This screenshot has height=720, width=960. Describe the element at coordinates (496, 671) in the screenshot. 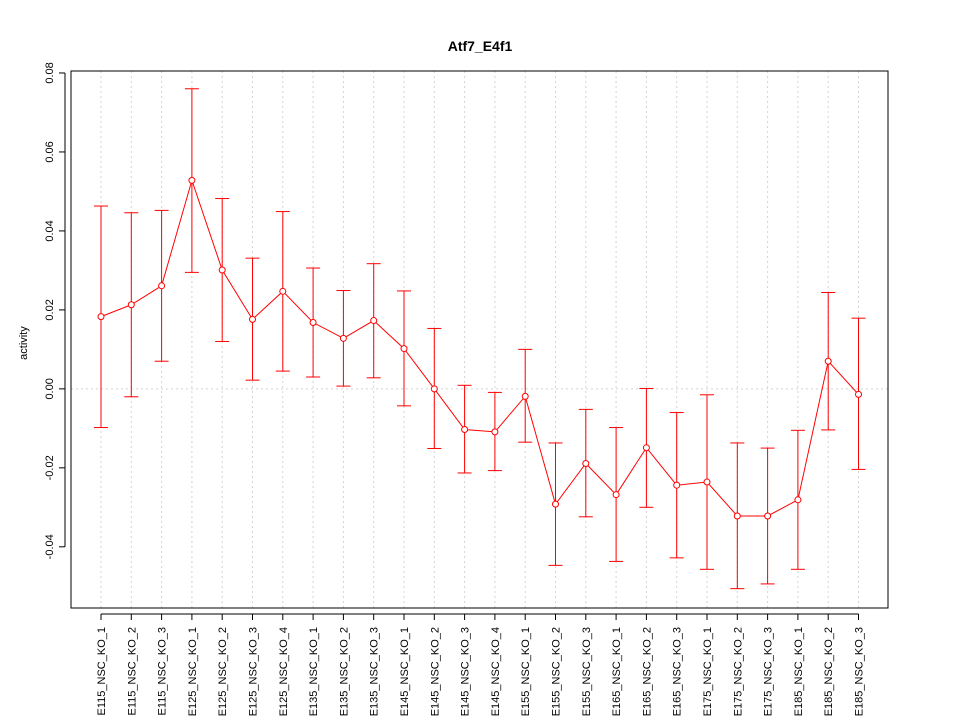

I see `x-tick-label: E145_NSC_KO_4` at that location.